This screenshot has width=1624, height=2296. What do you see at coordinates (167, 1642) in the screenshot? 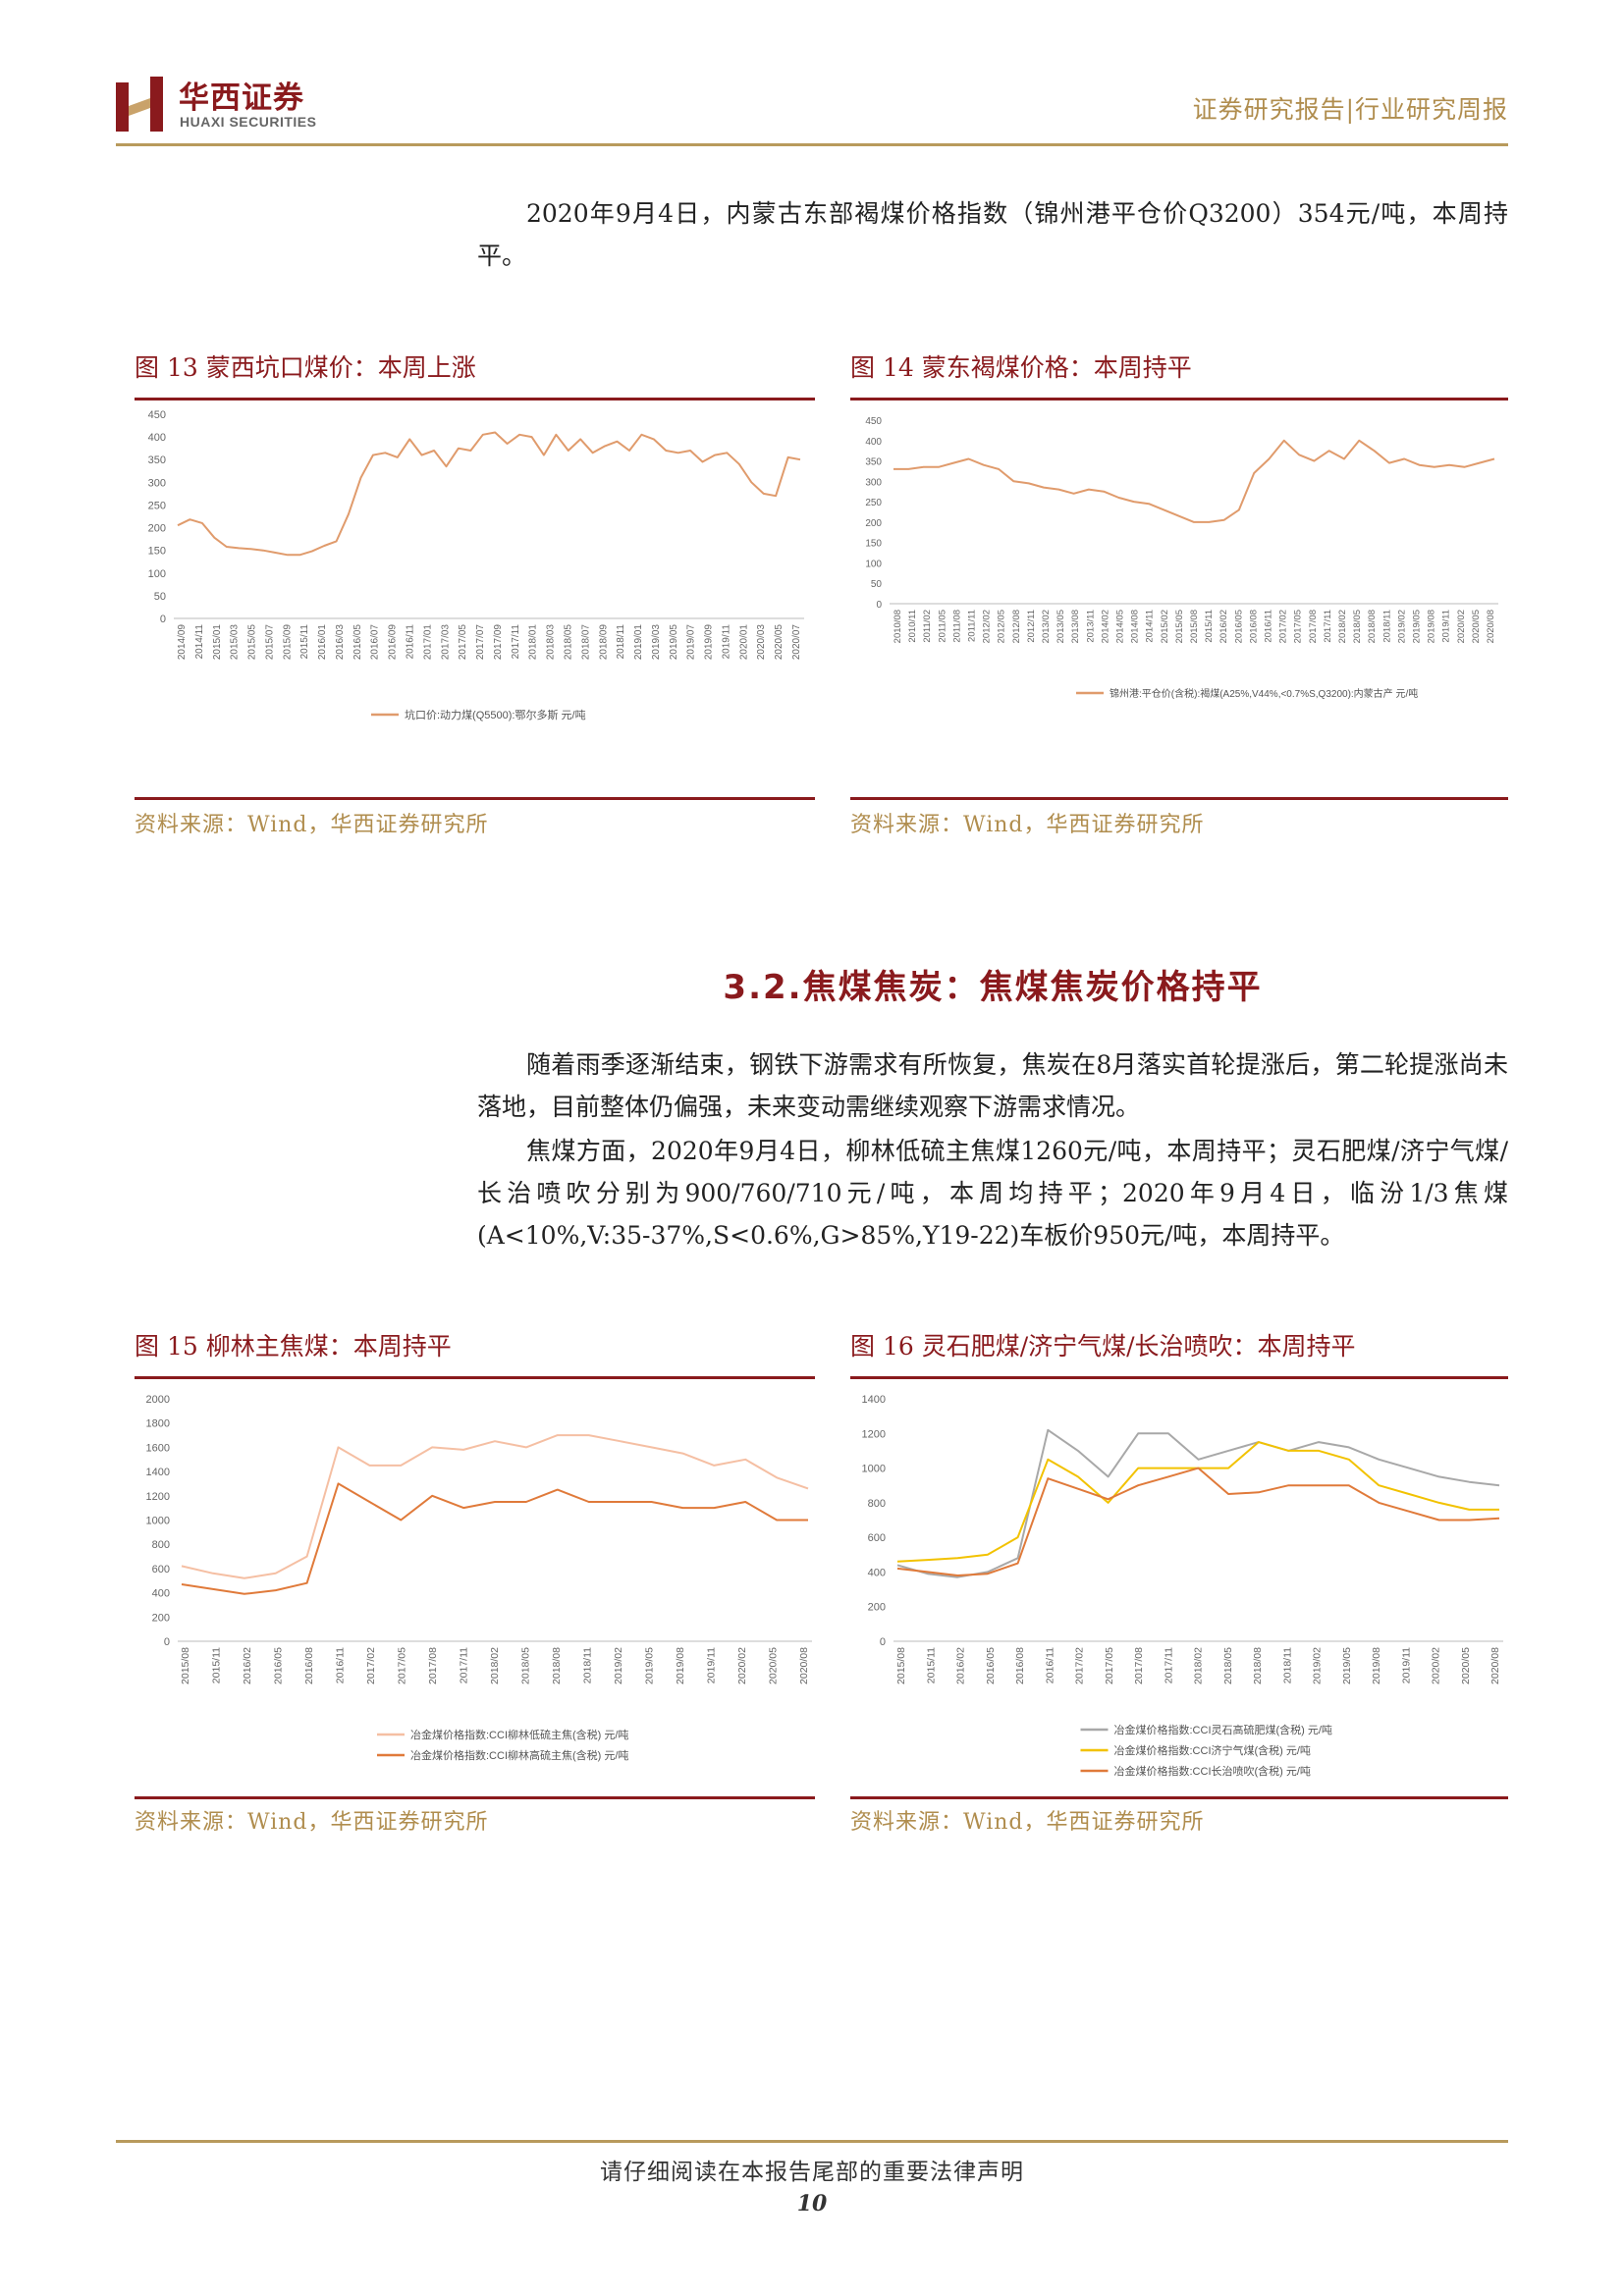
I see `y-tick-label: 0` at bounding box center [167, 1642].